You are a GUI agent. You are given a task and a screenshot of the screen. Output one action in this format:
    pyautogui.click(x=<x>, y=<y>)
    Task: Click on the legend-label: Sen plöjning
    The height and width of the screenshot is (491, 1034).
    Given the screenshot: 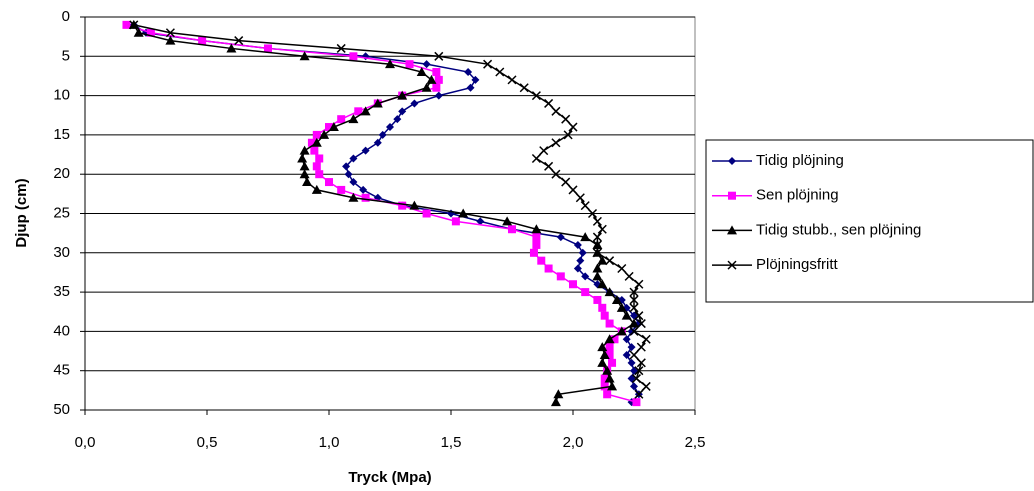 What is the action you would take?
    pyautogui.click(x=797, y=195)
    